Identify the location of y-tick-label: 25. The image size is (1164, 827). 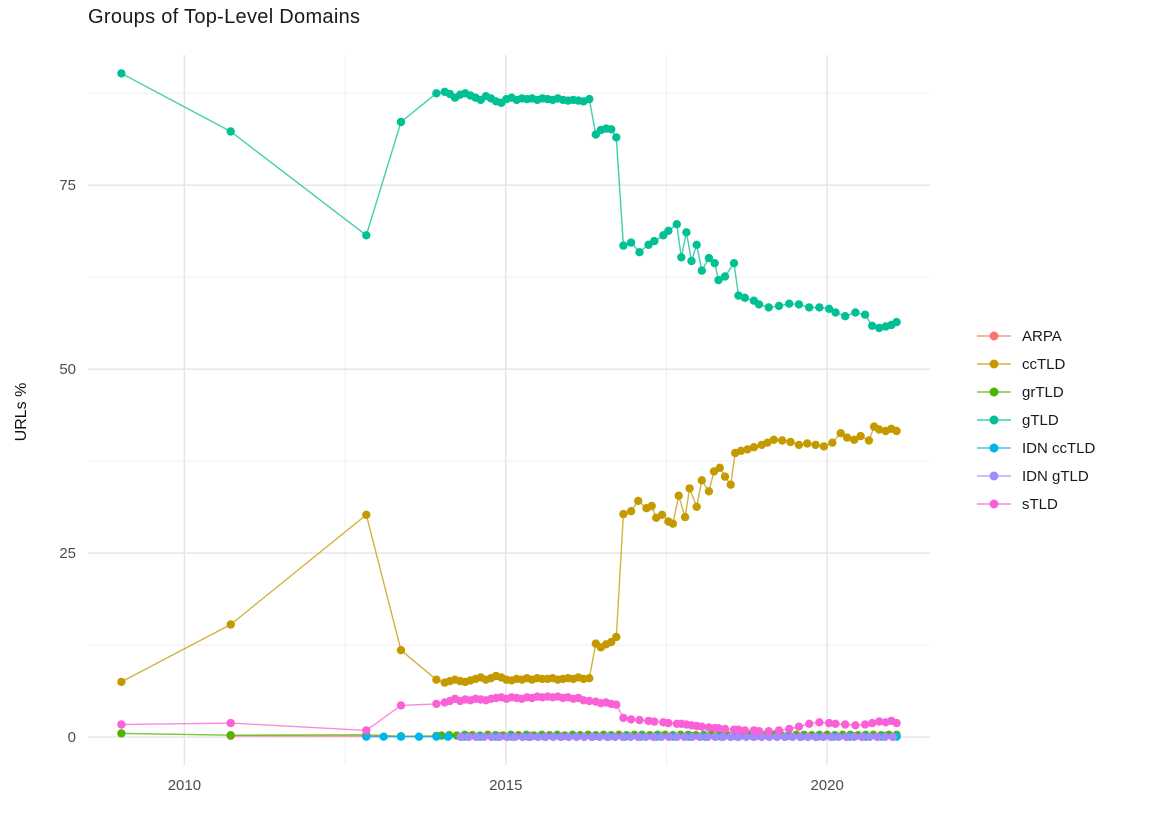
(67, 553).